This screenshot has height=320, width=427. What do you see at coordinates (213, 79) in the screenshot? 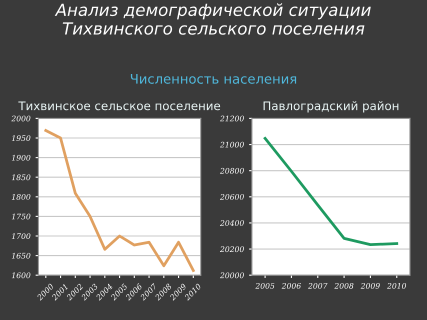
I see `text: Численность населения` at bounding box center [213, 79].